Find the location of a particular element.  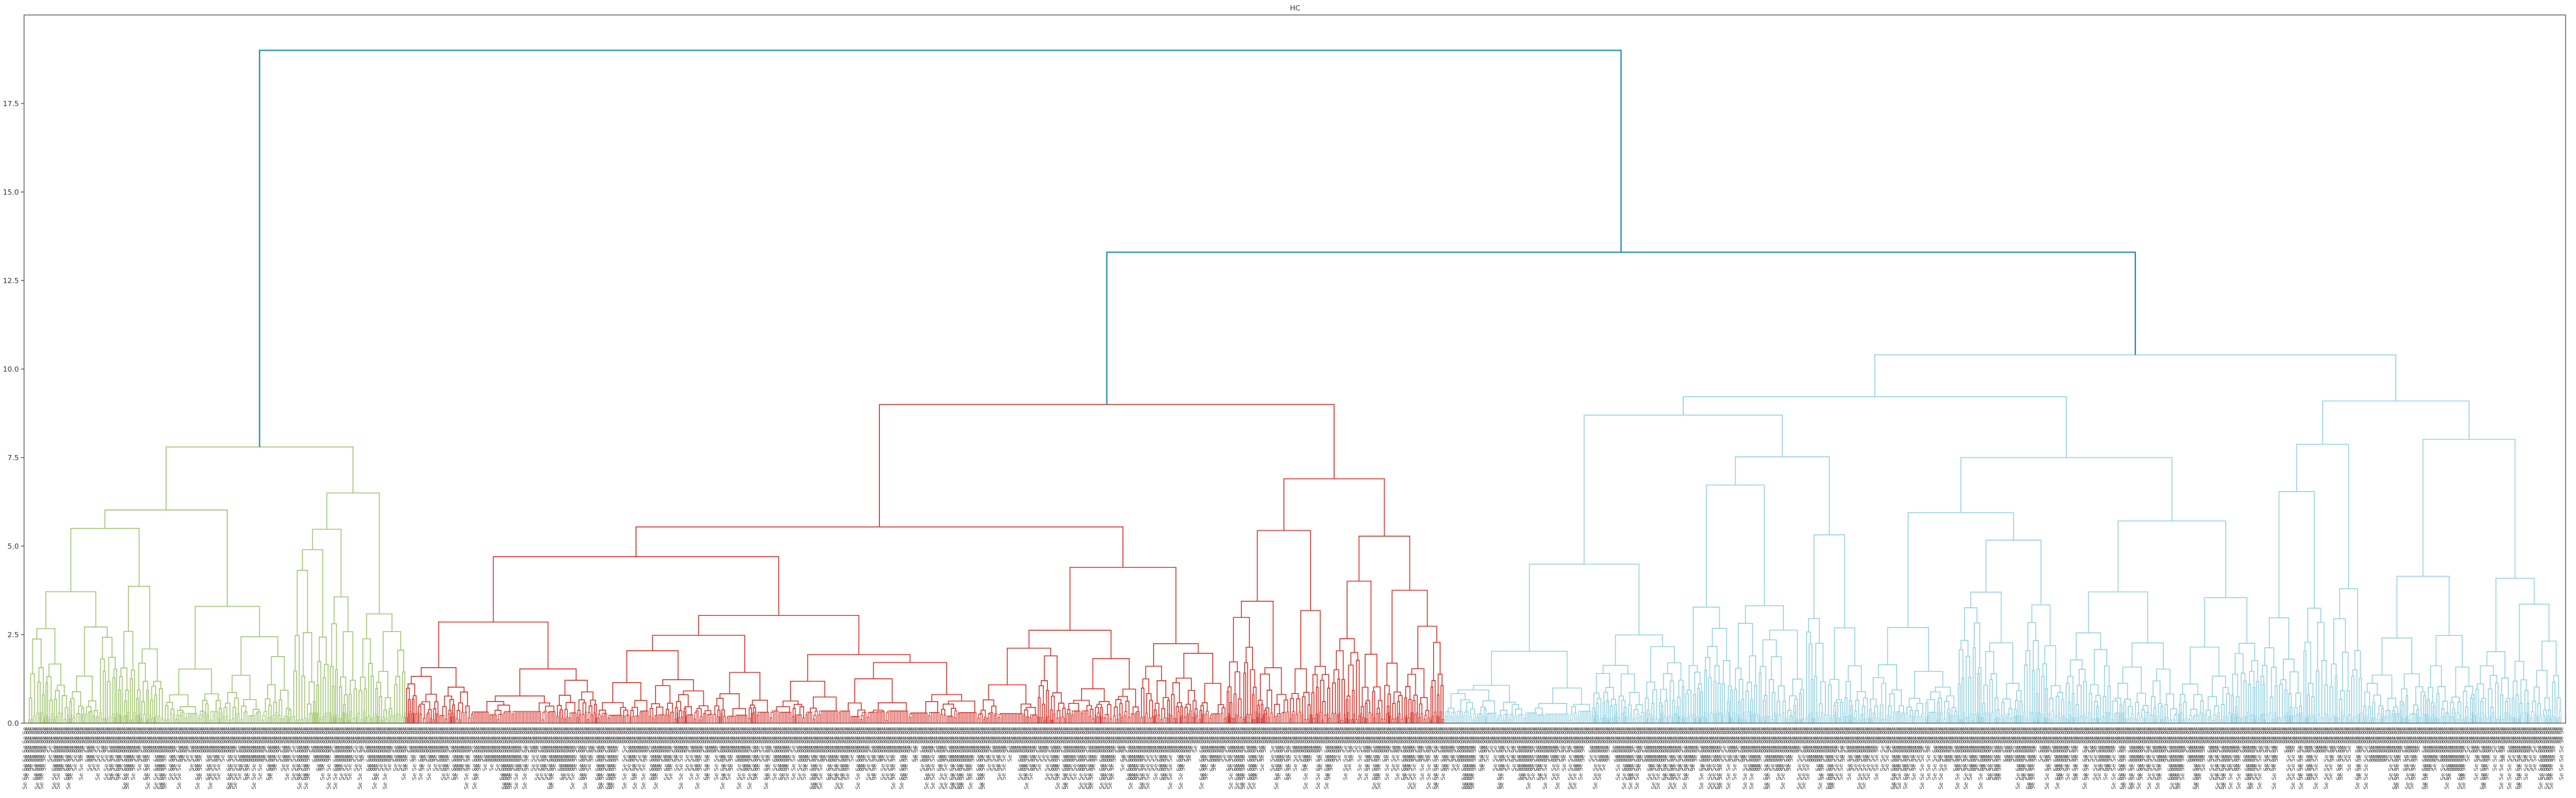

chart-title: HC is located at coordinates (1295, 8).